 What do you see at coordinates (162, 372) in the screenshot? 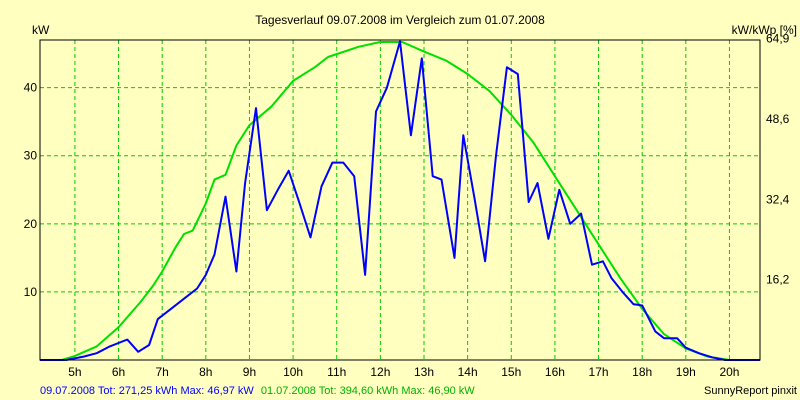
I see `x-tick-label: 7h` at bounding box center [162, 372].